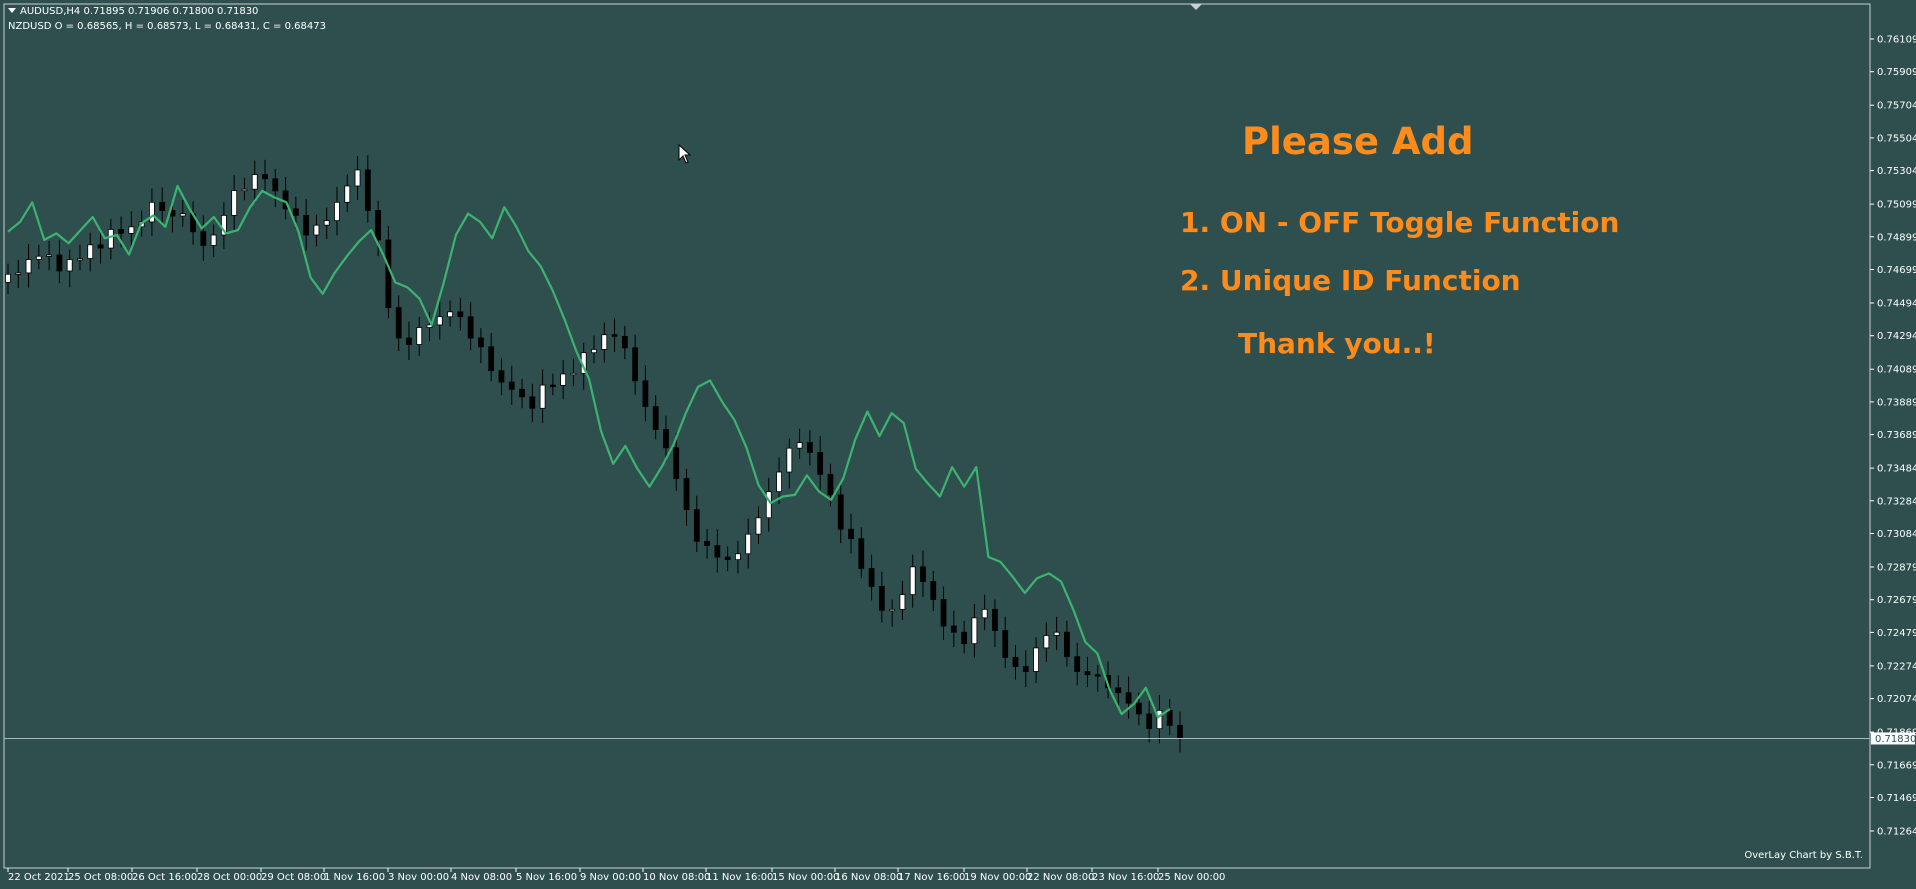  I want to click on x-tick-label: 22 Oct 2021, so click(39, 877).